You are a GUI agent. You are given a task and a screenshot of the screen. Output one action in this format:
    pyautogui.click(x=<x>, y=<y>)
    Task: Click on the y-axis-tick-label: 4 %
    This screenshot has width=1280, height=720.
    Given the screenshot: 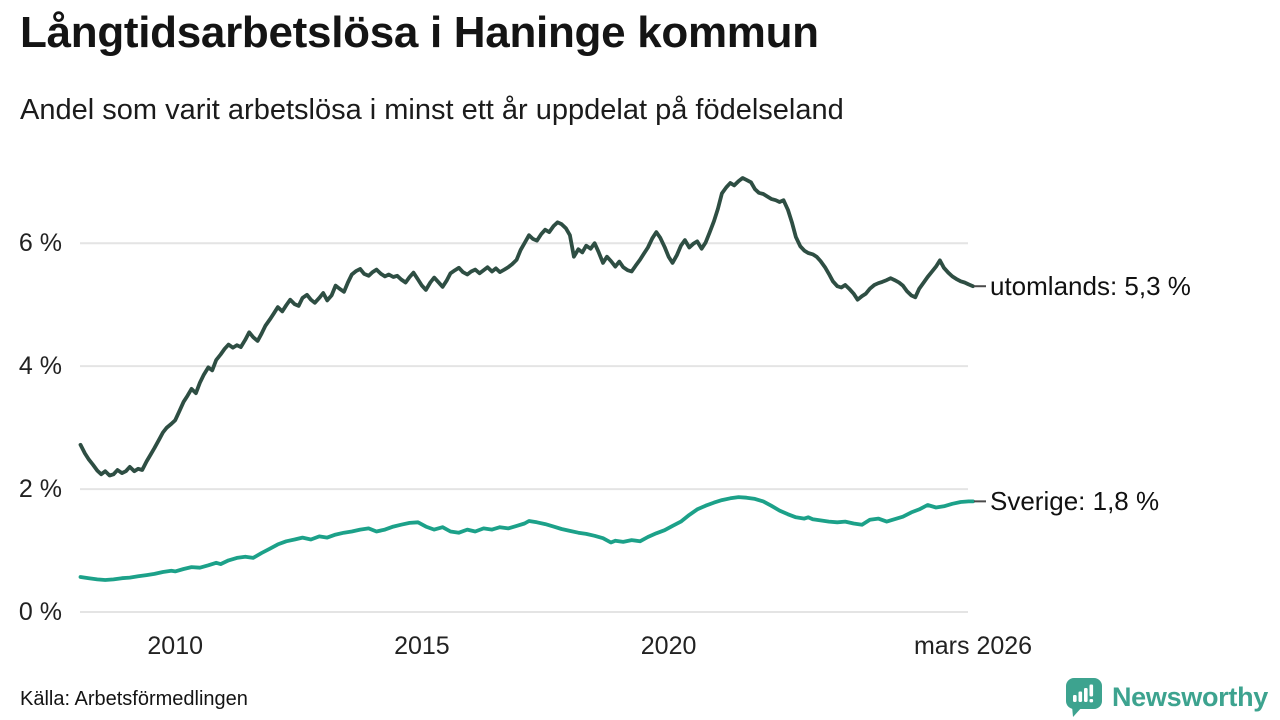 What is the action you would take?
    pyautogui.click(x=40, y=366)
    